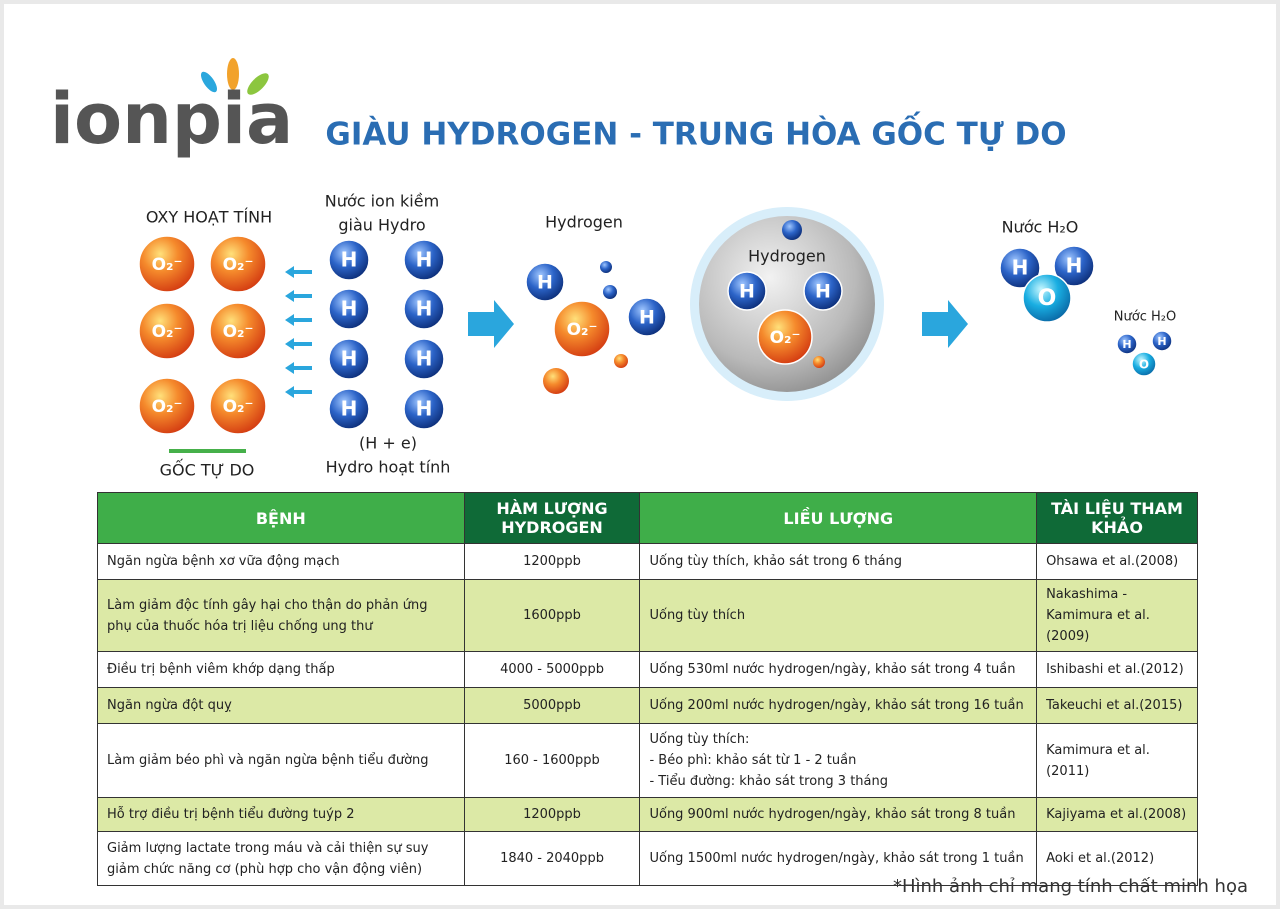  I want to click on label: GỐC TỰ DO, so click(207, 469).